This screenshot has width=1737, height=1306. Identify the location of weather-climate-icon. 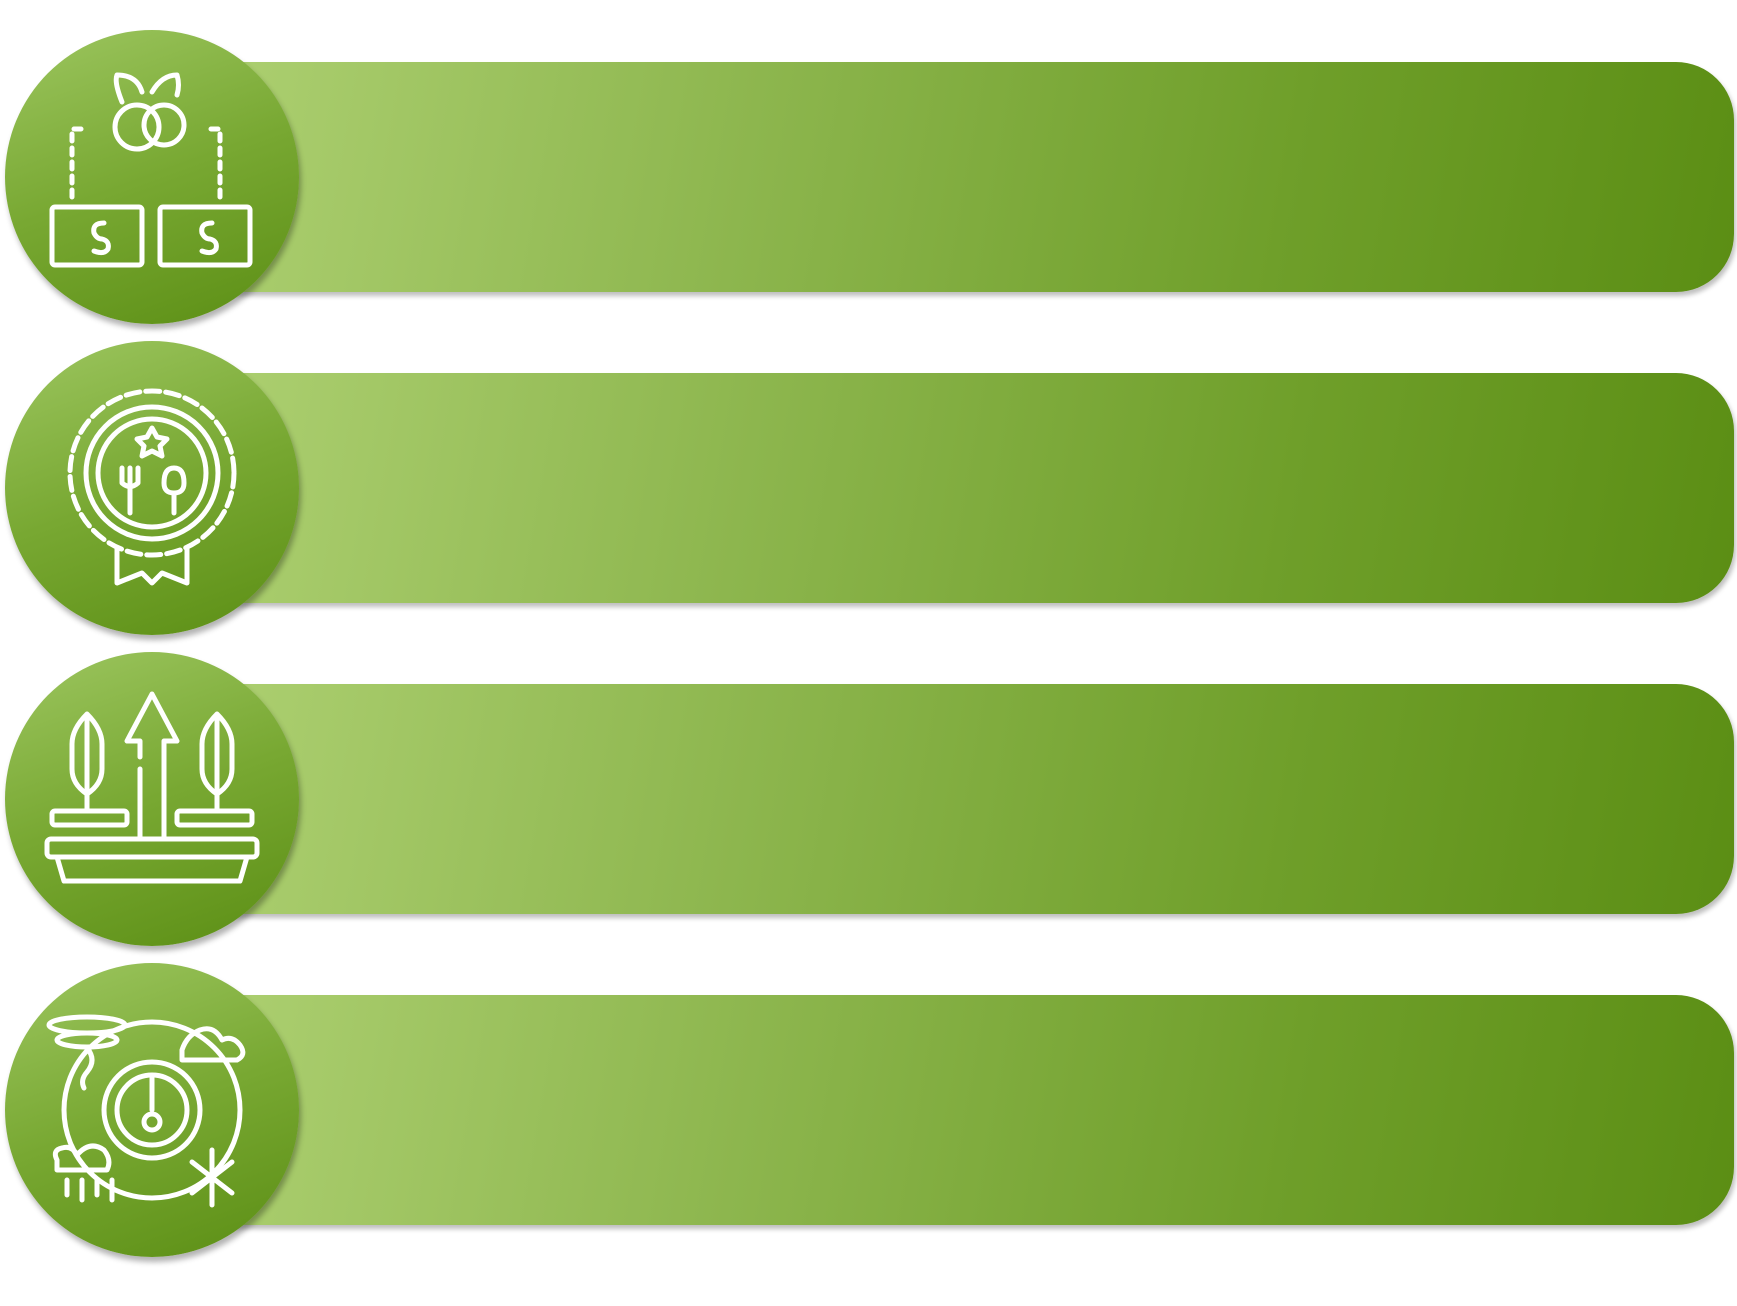
(146, 1111).